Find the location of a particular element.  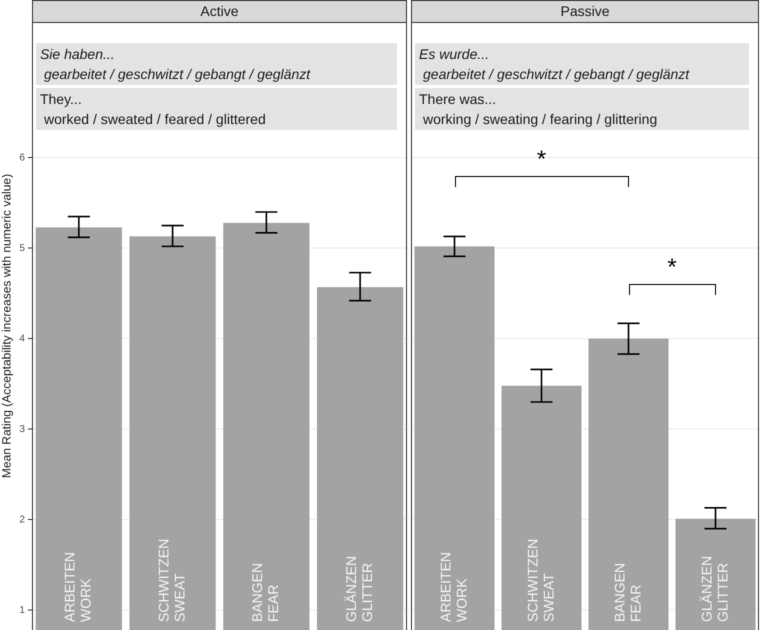

y-tick-label: 2 is located at coordinates (22, 520).